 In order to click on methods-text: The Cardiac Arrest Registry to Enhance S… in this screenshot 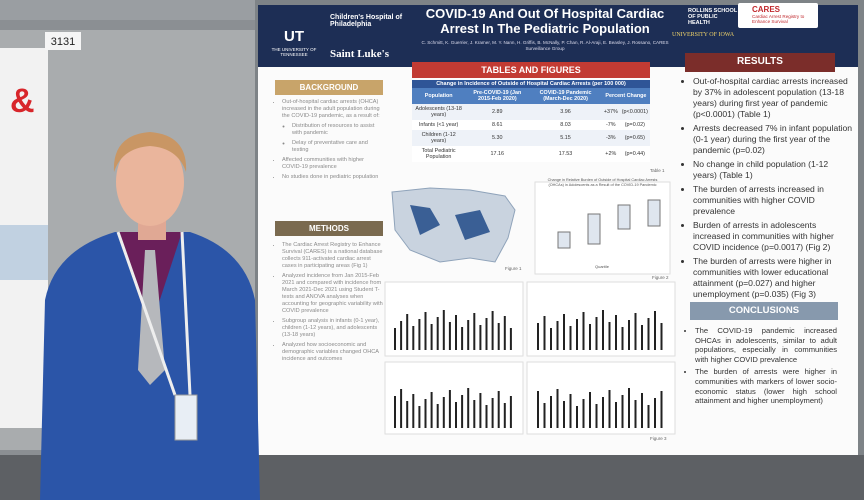, I will do `click(328, 304)`.